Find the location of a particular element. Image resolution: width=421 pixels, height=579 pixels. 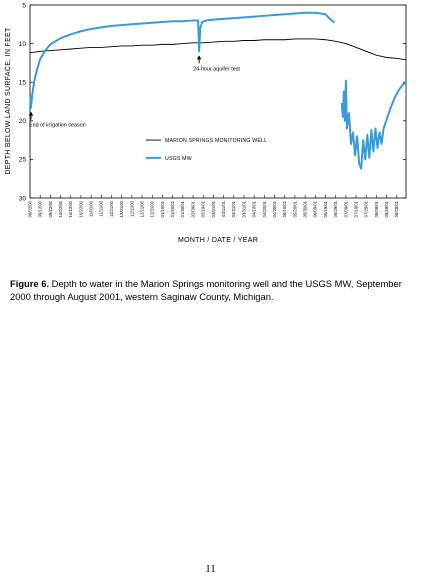

x-tick-label: 02/19/01 is located at coordinates (203, 208).